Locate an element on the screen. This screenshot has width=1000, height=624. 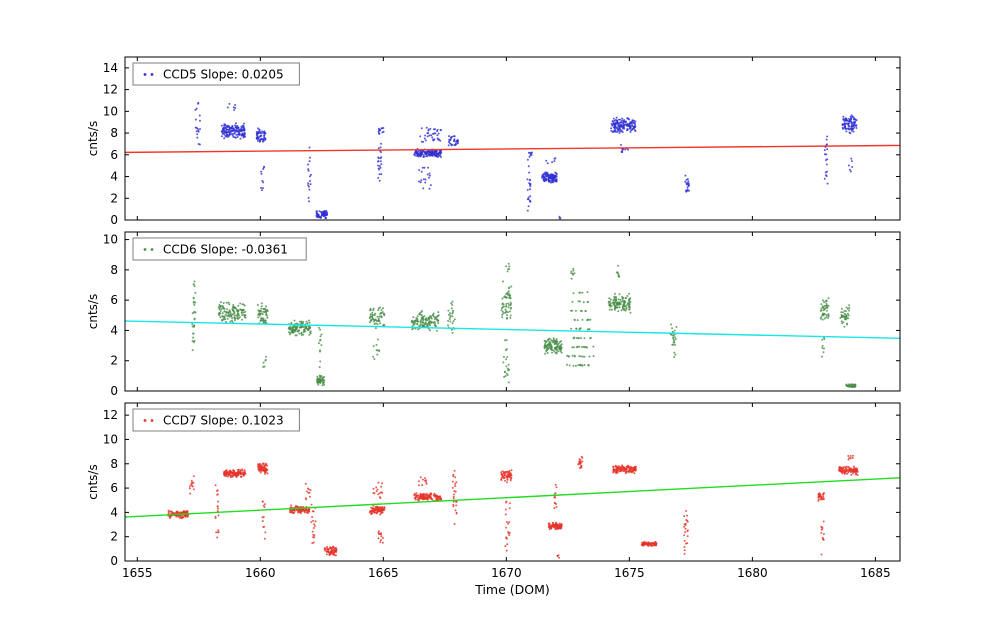
x-tick-label: 1660 is located at coordinates (260, 573).